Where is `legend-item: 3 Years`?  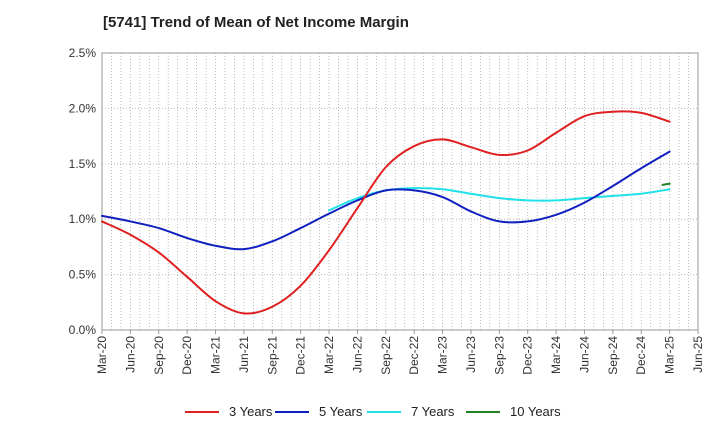 legend-item: 3 Years is located at coordinates (228, 411).